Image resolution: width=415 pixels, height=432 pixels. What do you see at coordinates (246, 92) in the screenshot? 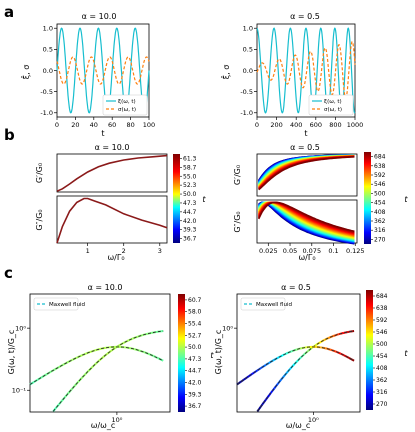
I see `y-tick-label: -0.5` at bounding box center [246, 92].